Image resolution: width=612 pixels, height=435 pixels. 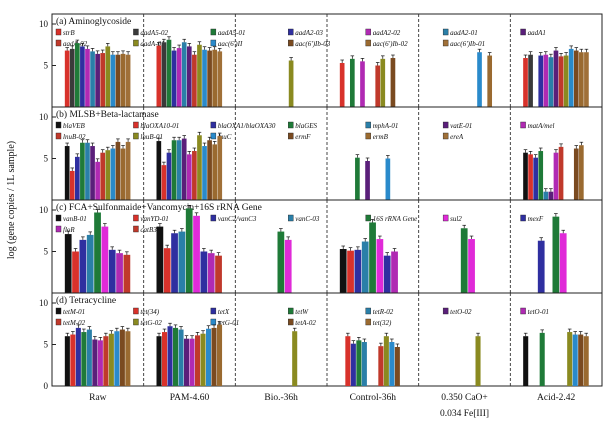 I want to click on legend-entry: vanC-03, so click(x=307, y=219).